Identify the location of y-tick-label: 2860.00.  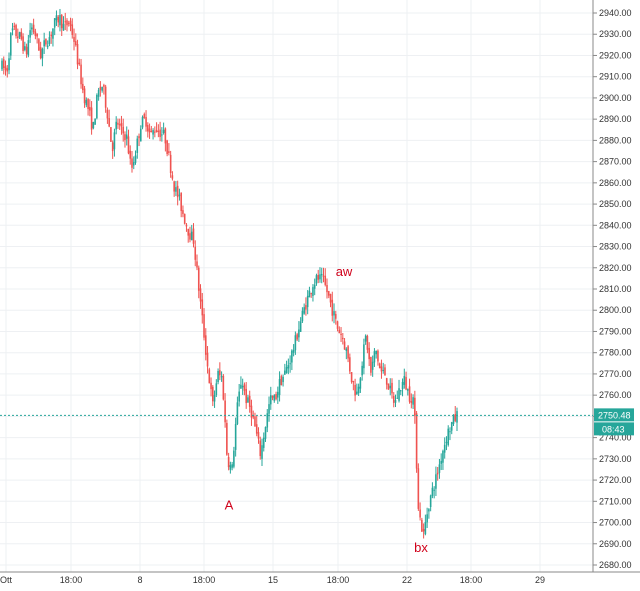
(615, 183).